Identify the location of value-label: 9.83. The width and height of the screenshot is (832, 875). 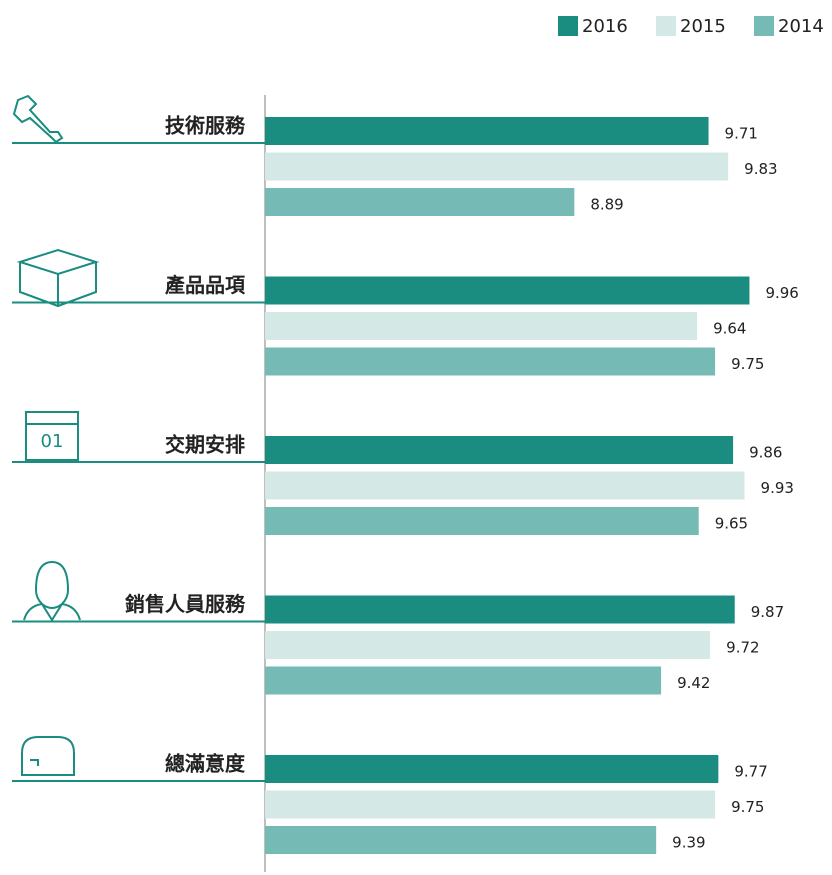
(760, 169).